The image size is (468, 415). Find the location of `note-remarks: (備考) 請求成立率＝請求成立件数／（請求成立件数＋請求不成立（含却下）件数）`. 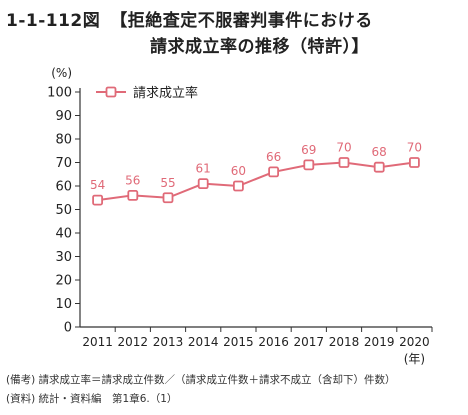

note-remarks: (備考) 請求成立率＝請求成立件数／（請求成立件数＋請求不成立（含却下）件数） is located at coordinates (201, 380).